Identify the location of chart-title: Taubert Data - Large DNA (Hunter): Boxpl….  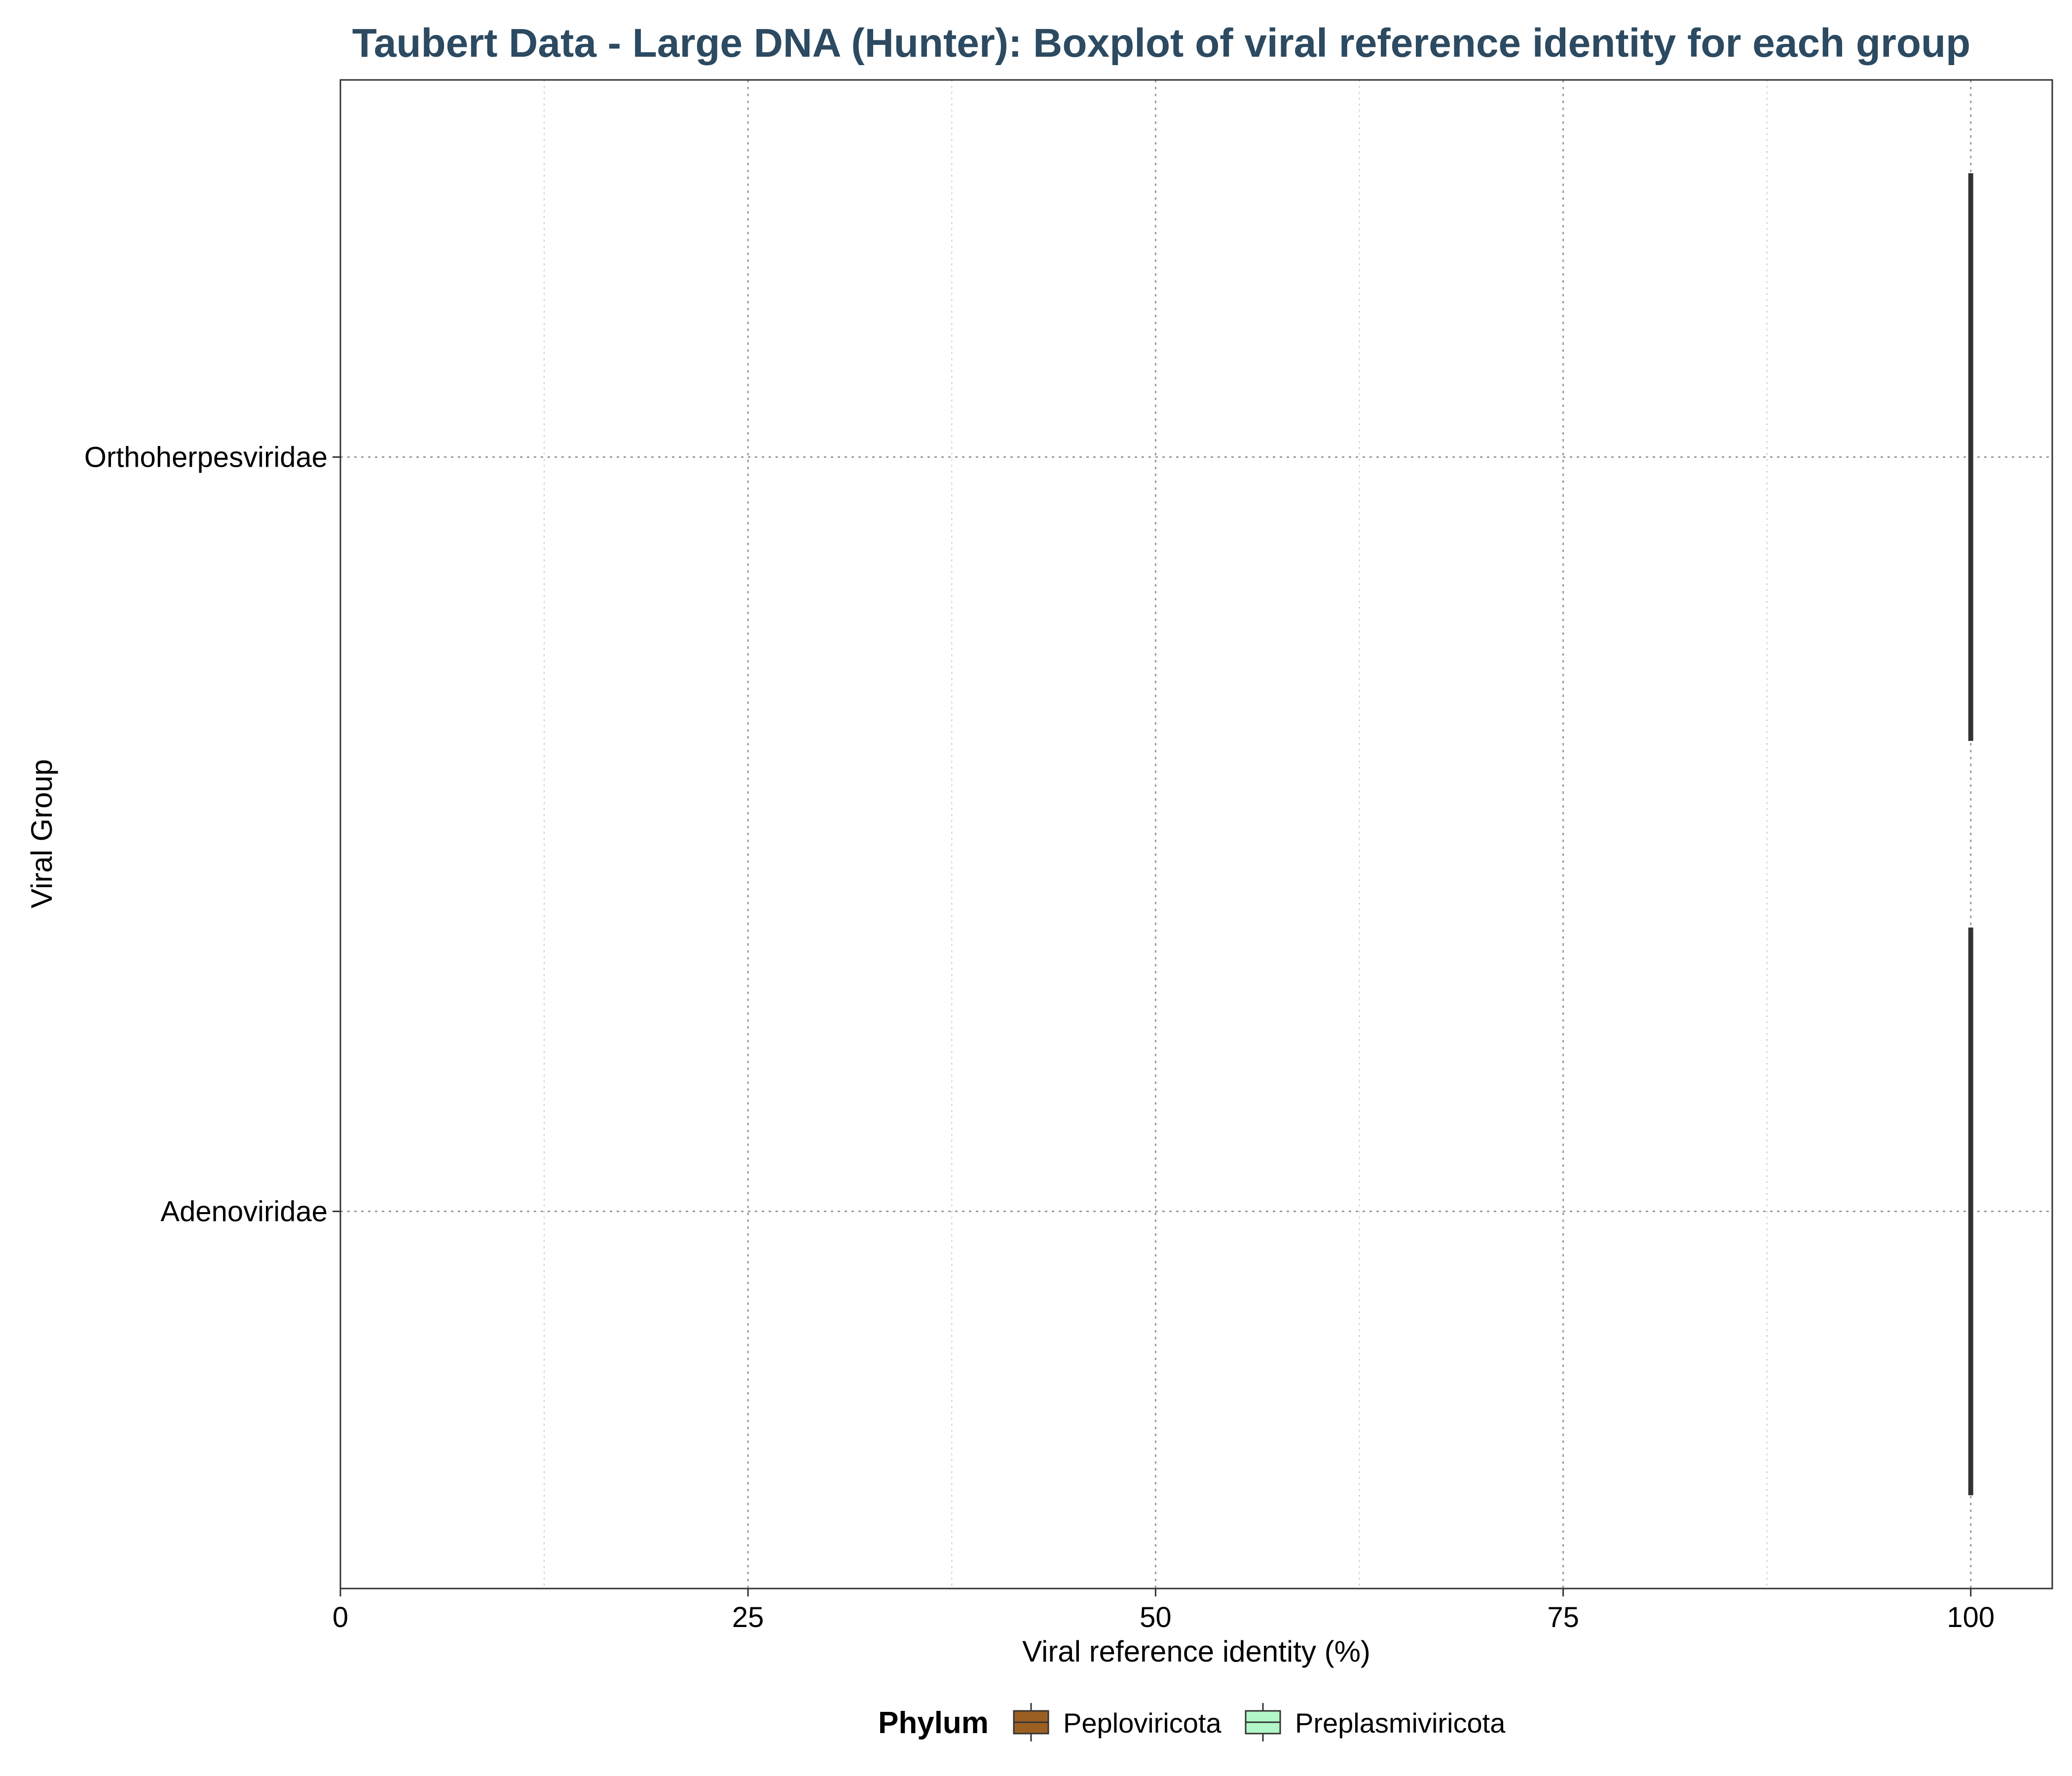
(1161, 43).